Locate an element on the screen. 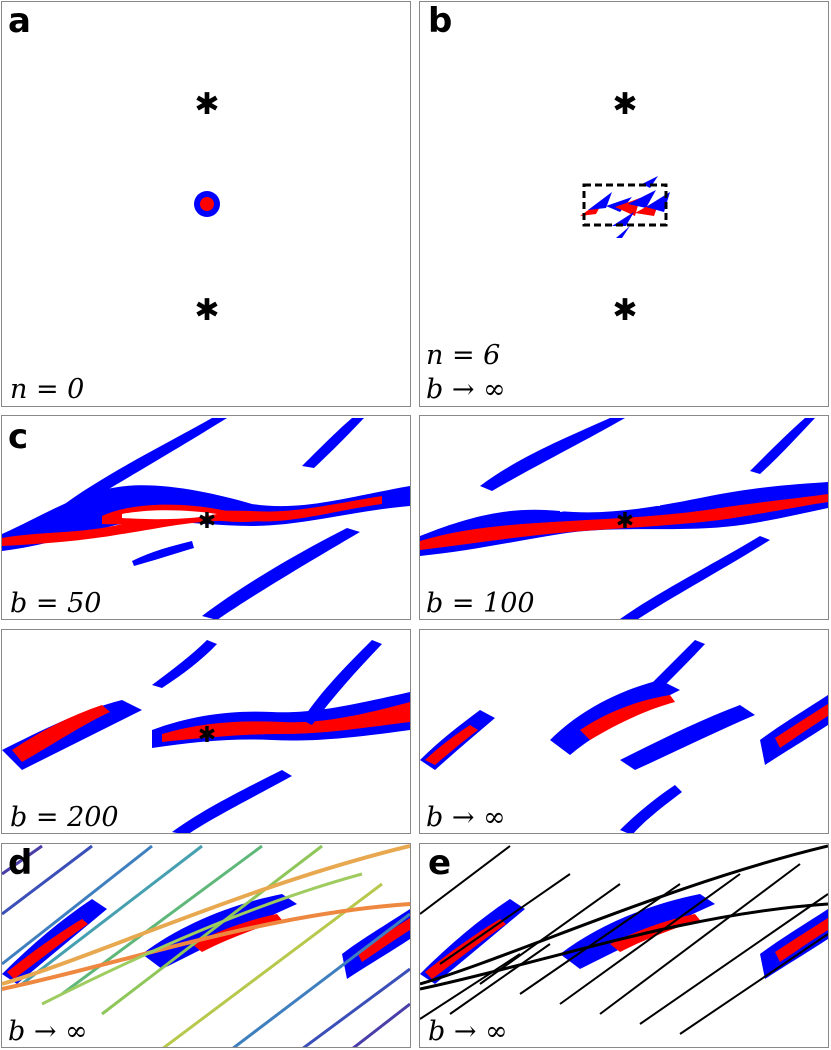 The image size is (831, 1050). caption-c1: b = 50 is located at coordinates (56, 603).